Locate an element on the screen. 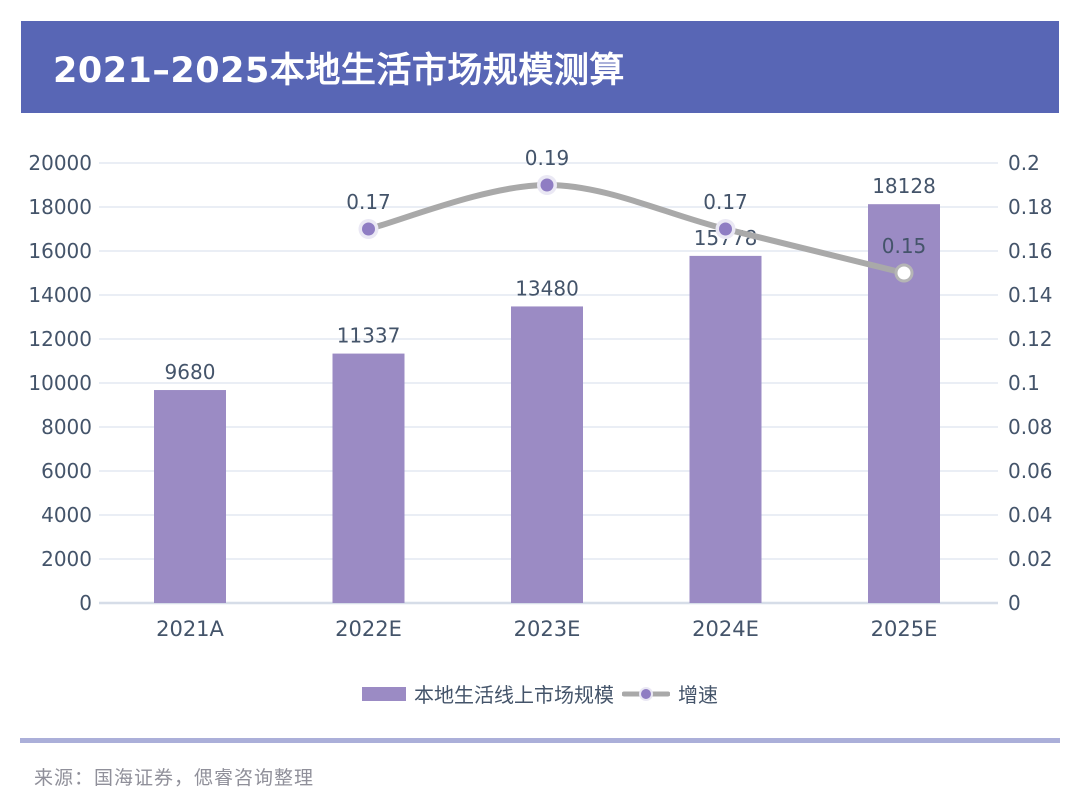 Image resolution: width=1080 pixels, height=807 pixels. bar-value-label: 18128 is located at coordinates (904, 186).